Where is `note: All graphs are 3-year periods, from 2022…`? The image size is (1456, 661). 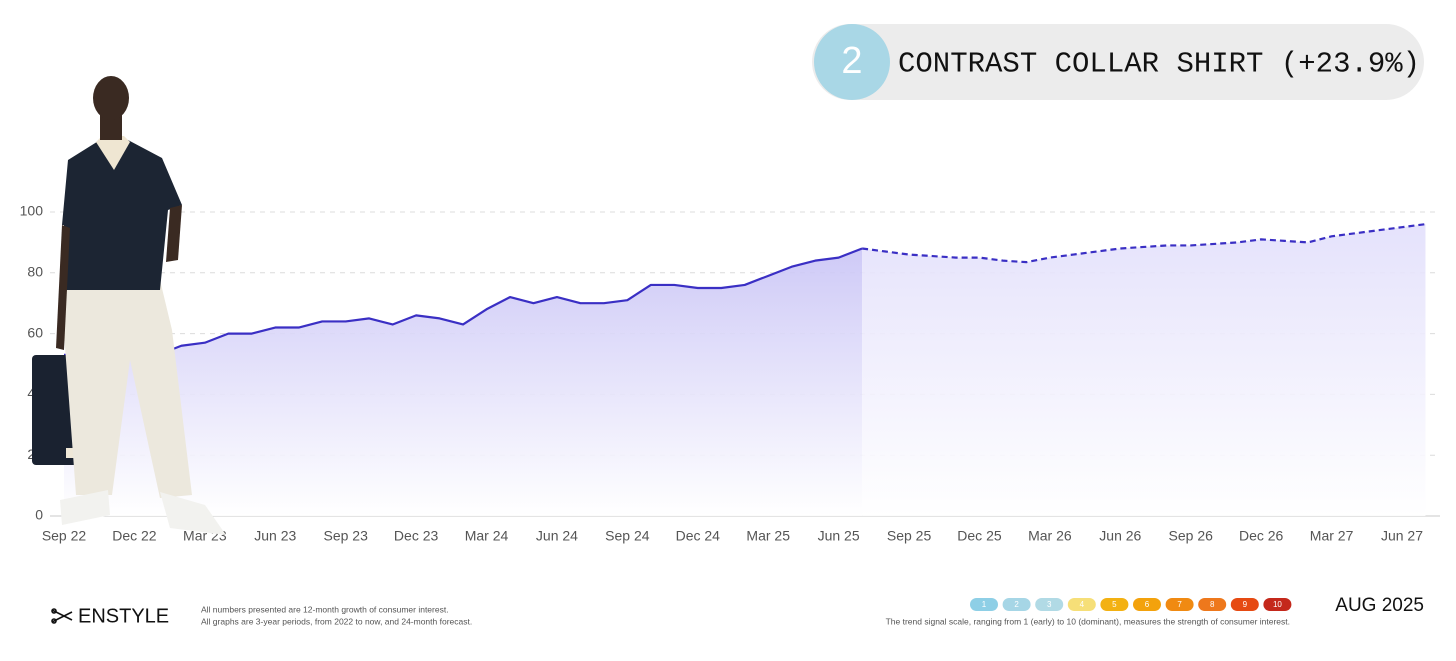 note: All graphs are 3-year periods, from 2022… is located at coordinates (336, 621).